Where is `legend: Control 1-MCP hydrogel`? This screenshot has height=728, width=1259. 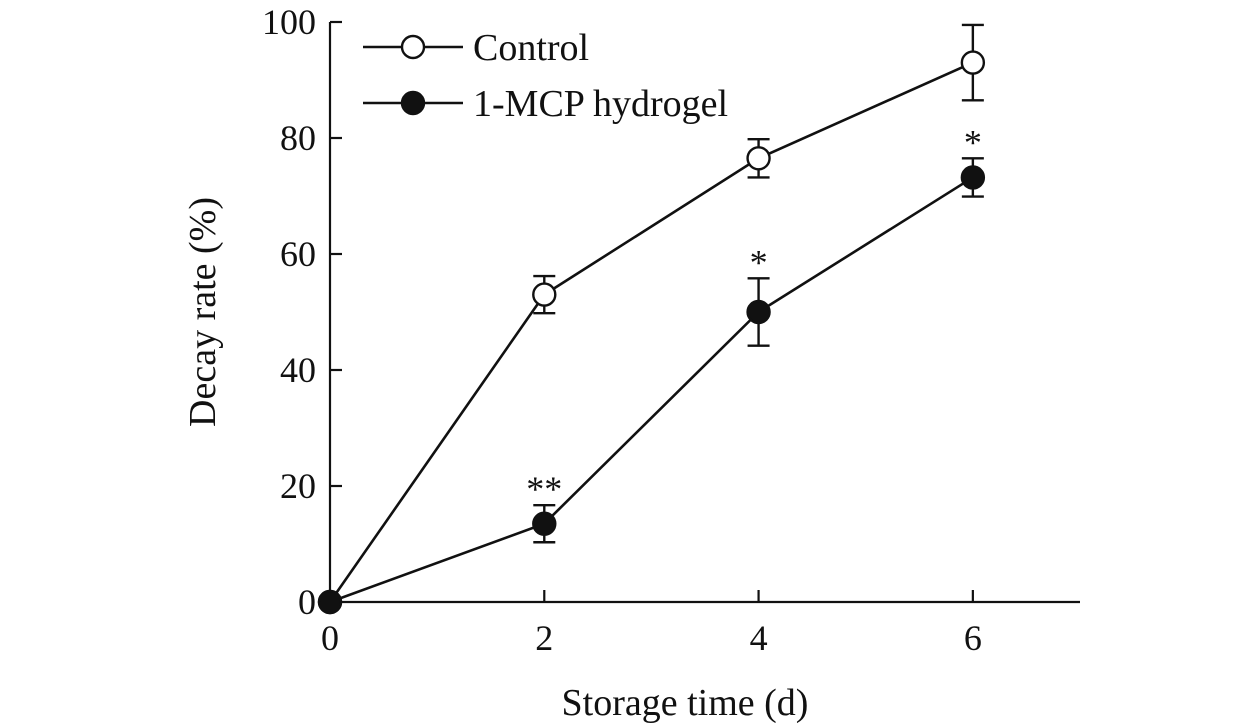 legend: Control 1-MCP hydrogel is located at coordinates (545, 76).